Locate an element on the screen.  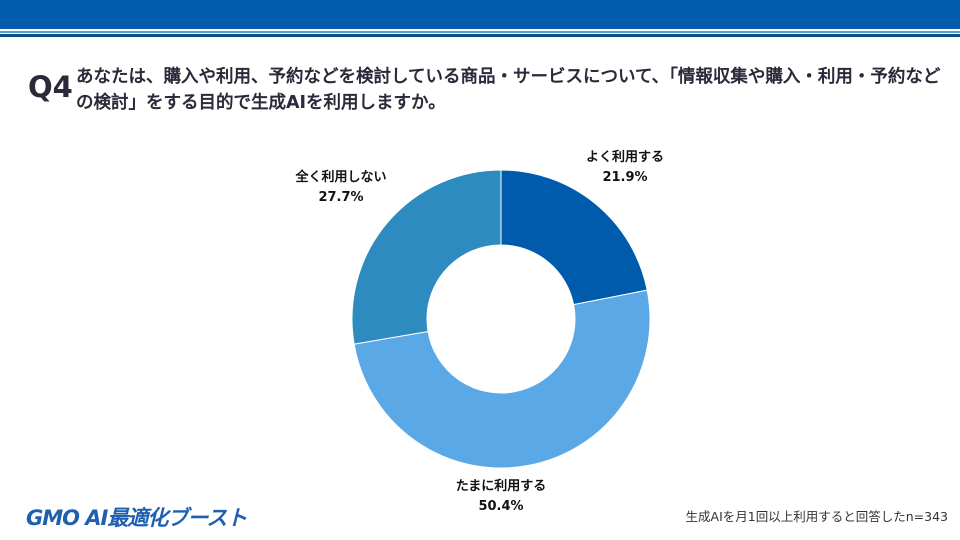
slice-value: 27.7% is located at coordinates (341, 197).